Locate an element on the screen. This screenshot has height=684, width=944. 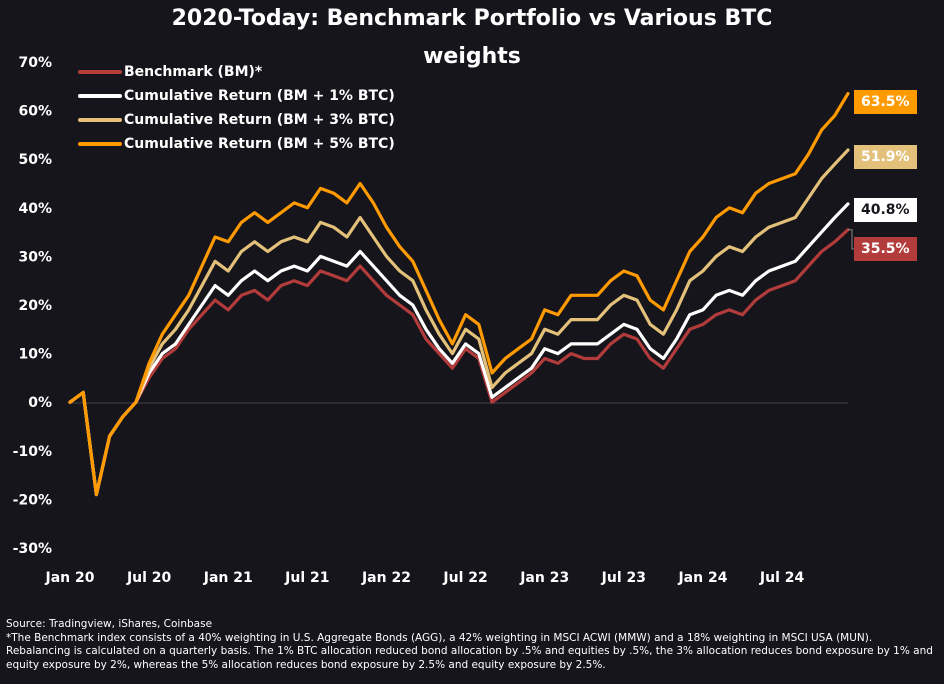
x-tick-label: Jan 20 is located at coordinates (70, 578).